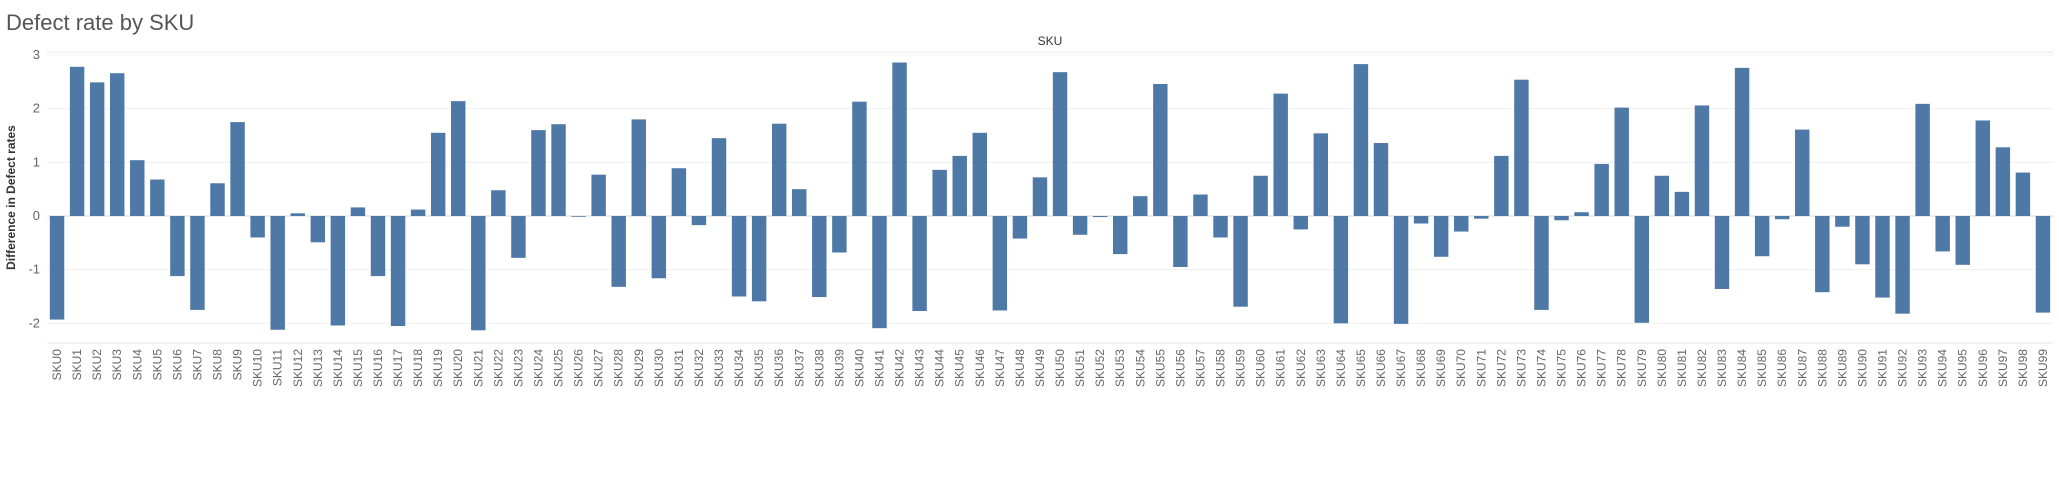 This screenshot has height=495, width=2059. What do you see at coordinates (2003, 181) in the screenshot?
I see `bar-sku97` at bounding box center [2003, 181].